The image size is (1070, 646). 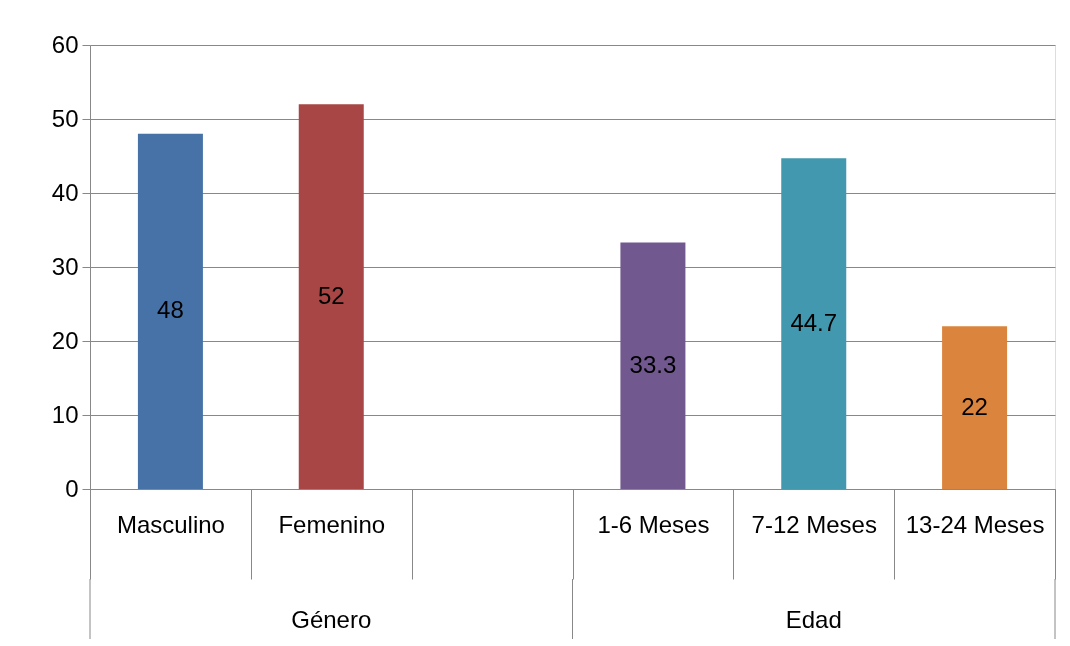 I want to click on y-tick-label: 60, so click(x=65, y=44).